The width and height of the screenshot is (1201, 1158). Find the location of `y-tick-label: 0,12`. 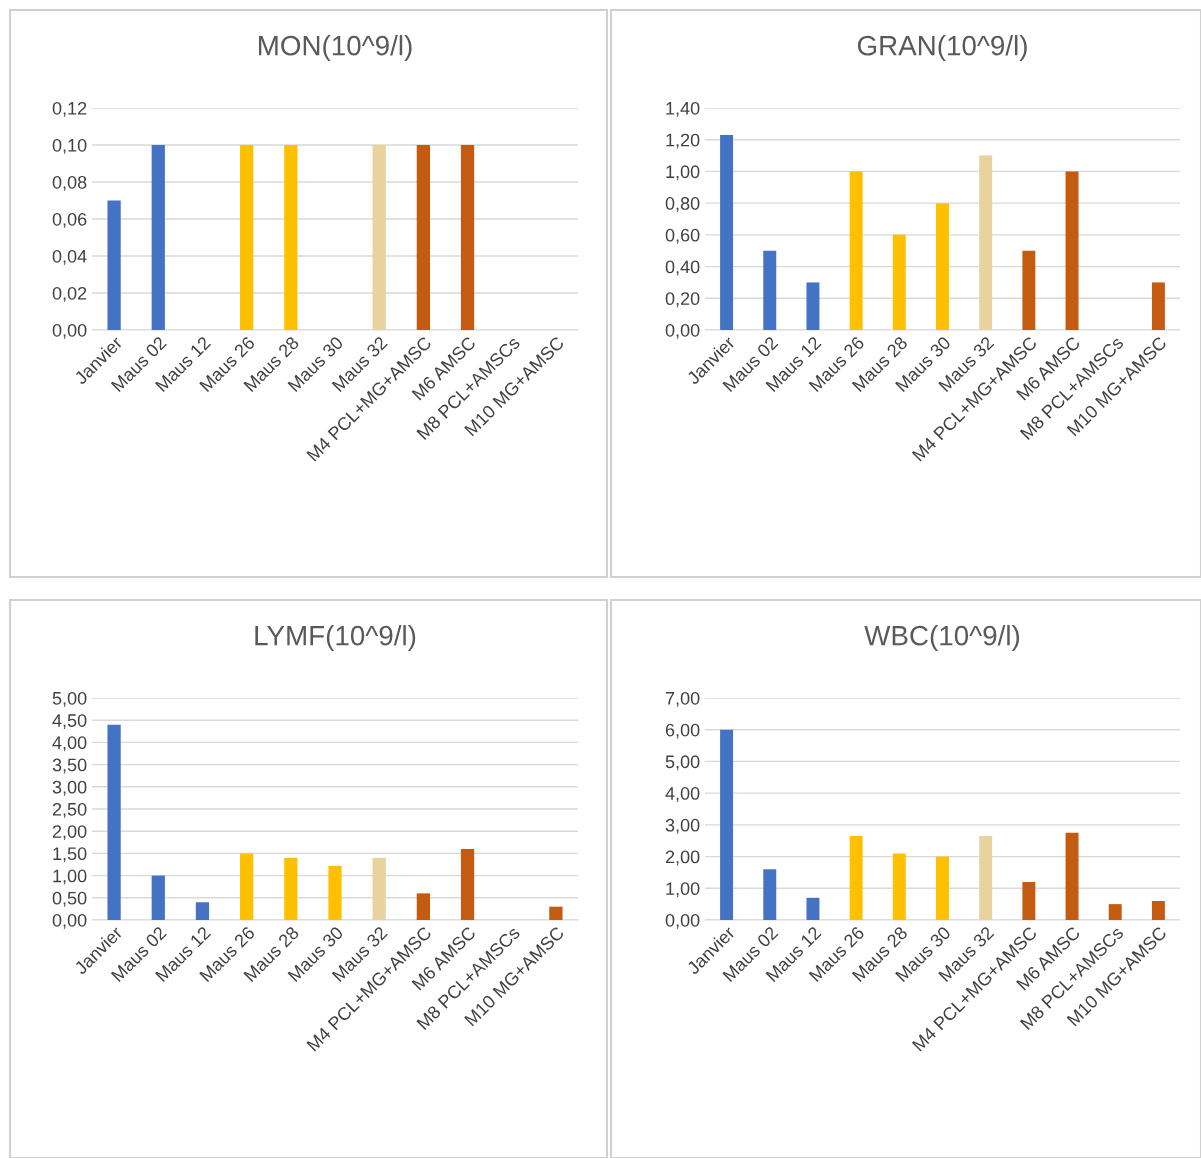

y-tick-label: 0,12 is located at coordinates (69, 109).